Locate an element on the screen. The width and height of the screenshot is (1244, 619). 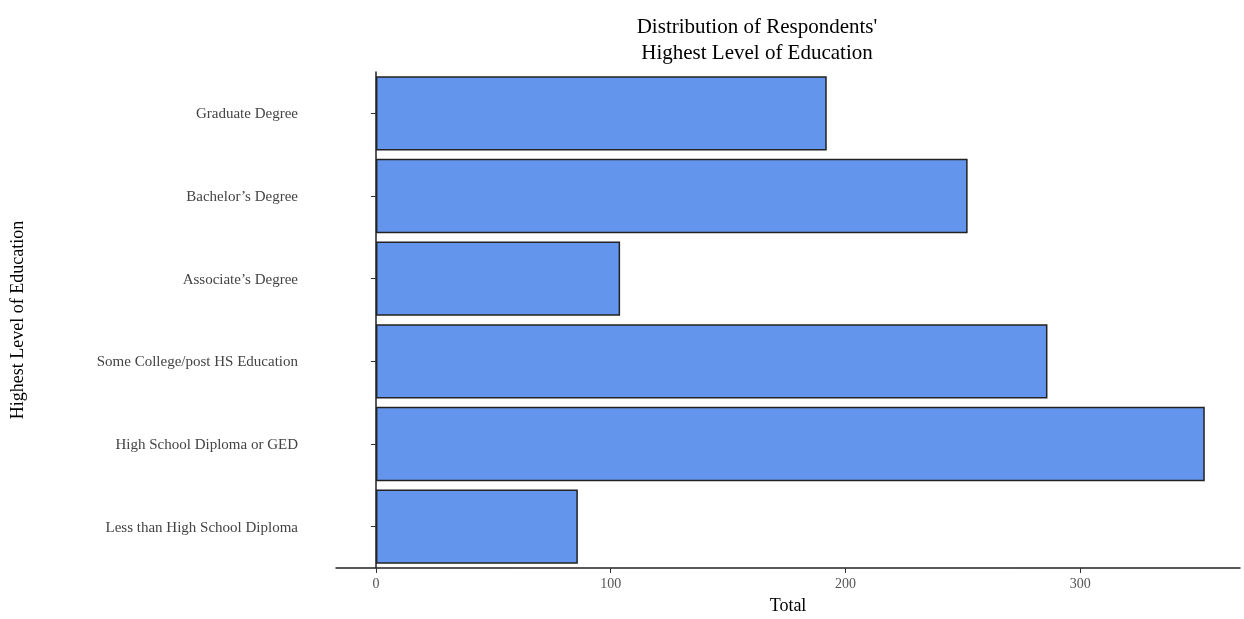
x-tick-label: 200 is located at coordinates (846, 583).